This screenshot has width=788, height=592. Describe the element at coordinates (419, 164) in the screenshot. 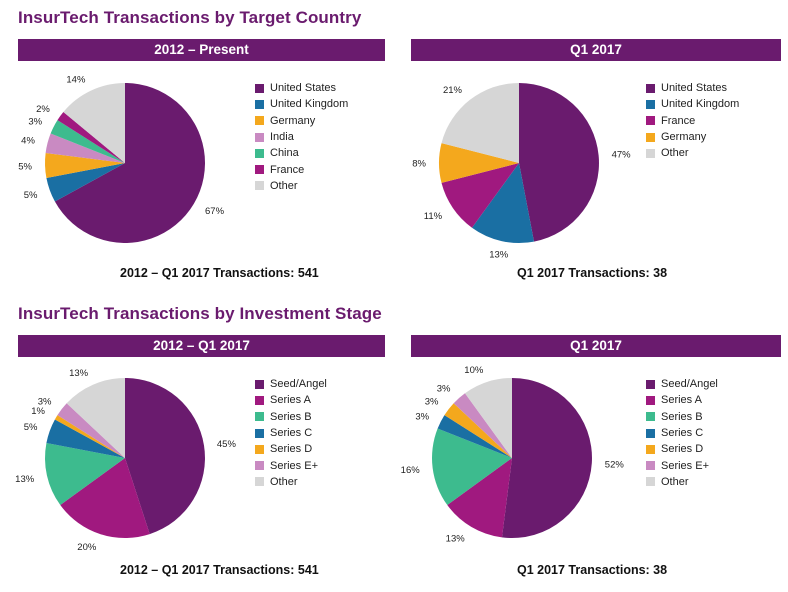

I see `pie-label-country_q1-germany: 8%` at that location.